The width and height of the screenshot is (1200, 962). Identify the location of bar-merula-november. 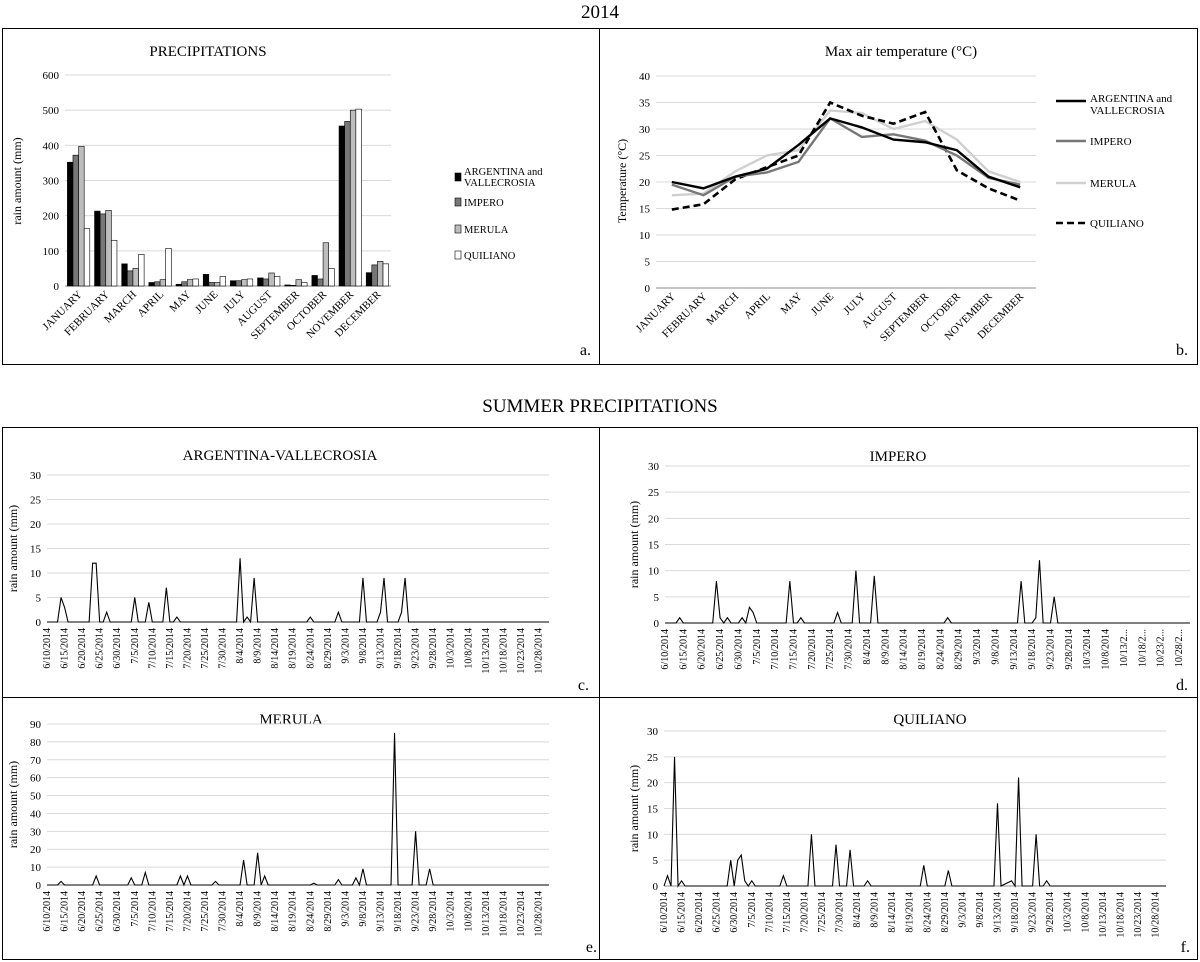
(353, 198).